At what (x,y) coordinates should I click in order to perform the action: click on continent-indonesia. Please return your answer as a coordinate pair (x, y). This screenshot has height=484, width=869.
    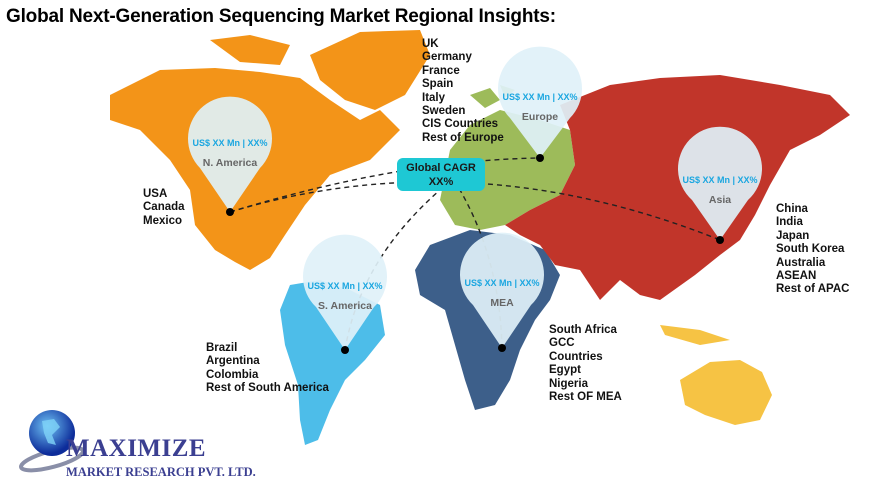
    Looking at the image, I should click on (695, 335).